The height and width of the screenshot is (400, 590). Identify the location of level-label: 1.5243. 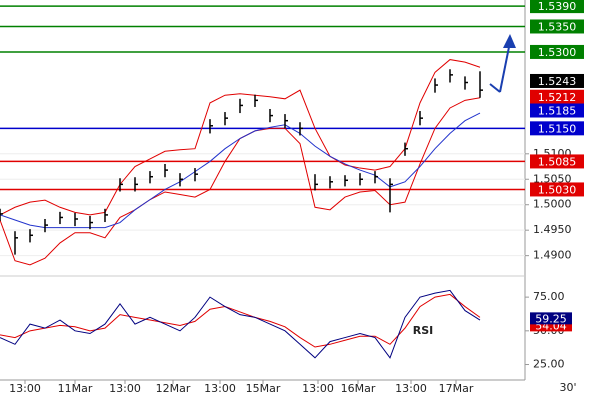
(557, 81).